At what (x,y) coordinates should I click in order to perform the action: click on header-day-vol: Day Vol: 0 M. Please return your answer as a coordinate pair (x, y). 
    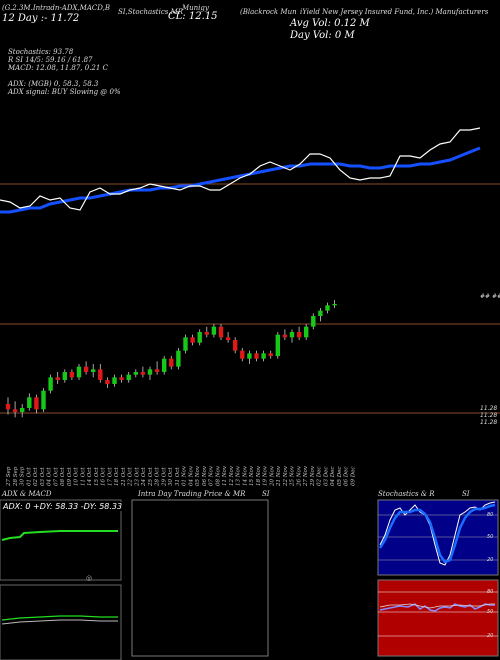
    Looking at the image, I should click on (322, 35).